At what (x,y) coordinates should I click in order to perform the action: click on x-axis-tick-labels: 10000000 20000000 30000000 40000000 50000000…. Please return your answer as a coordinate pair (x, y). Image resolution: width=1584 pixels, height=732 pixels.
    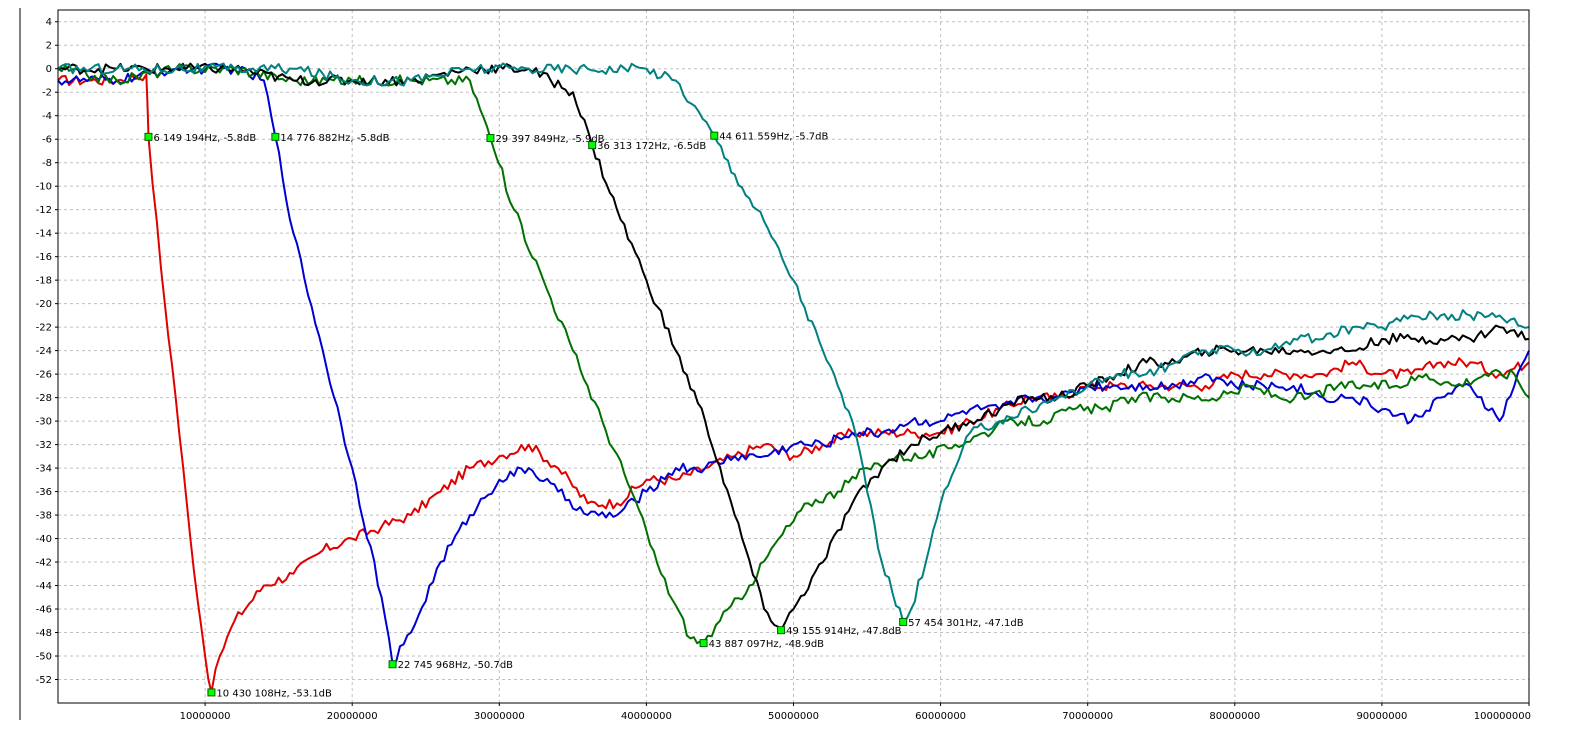
    Looking at the image, I should click on (855, 712).